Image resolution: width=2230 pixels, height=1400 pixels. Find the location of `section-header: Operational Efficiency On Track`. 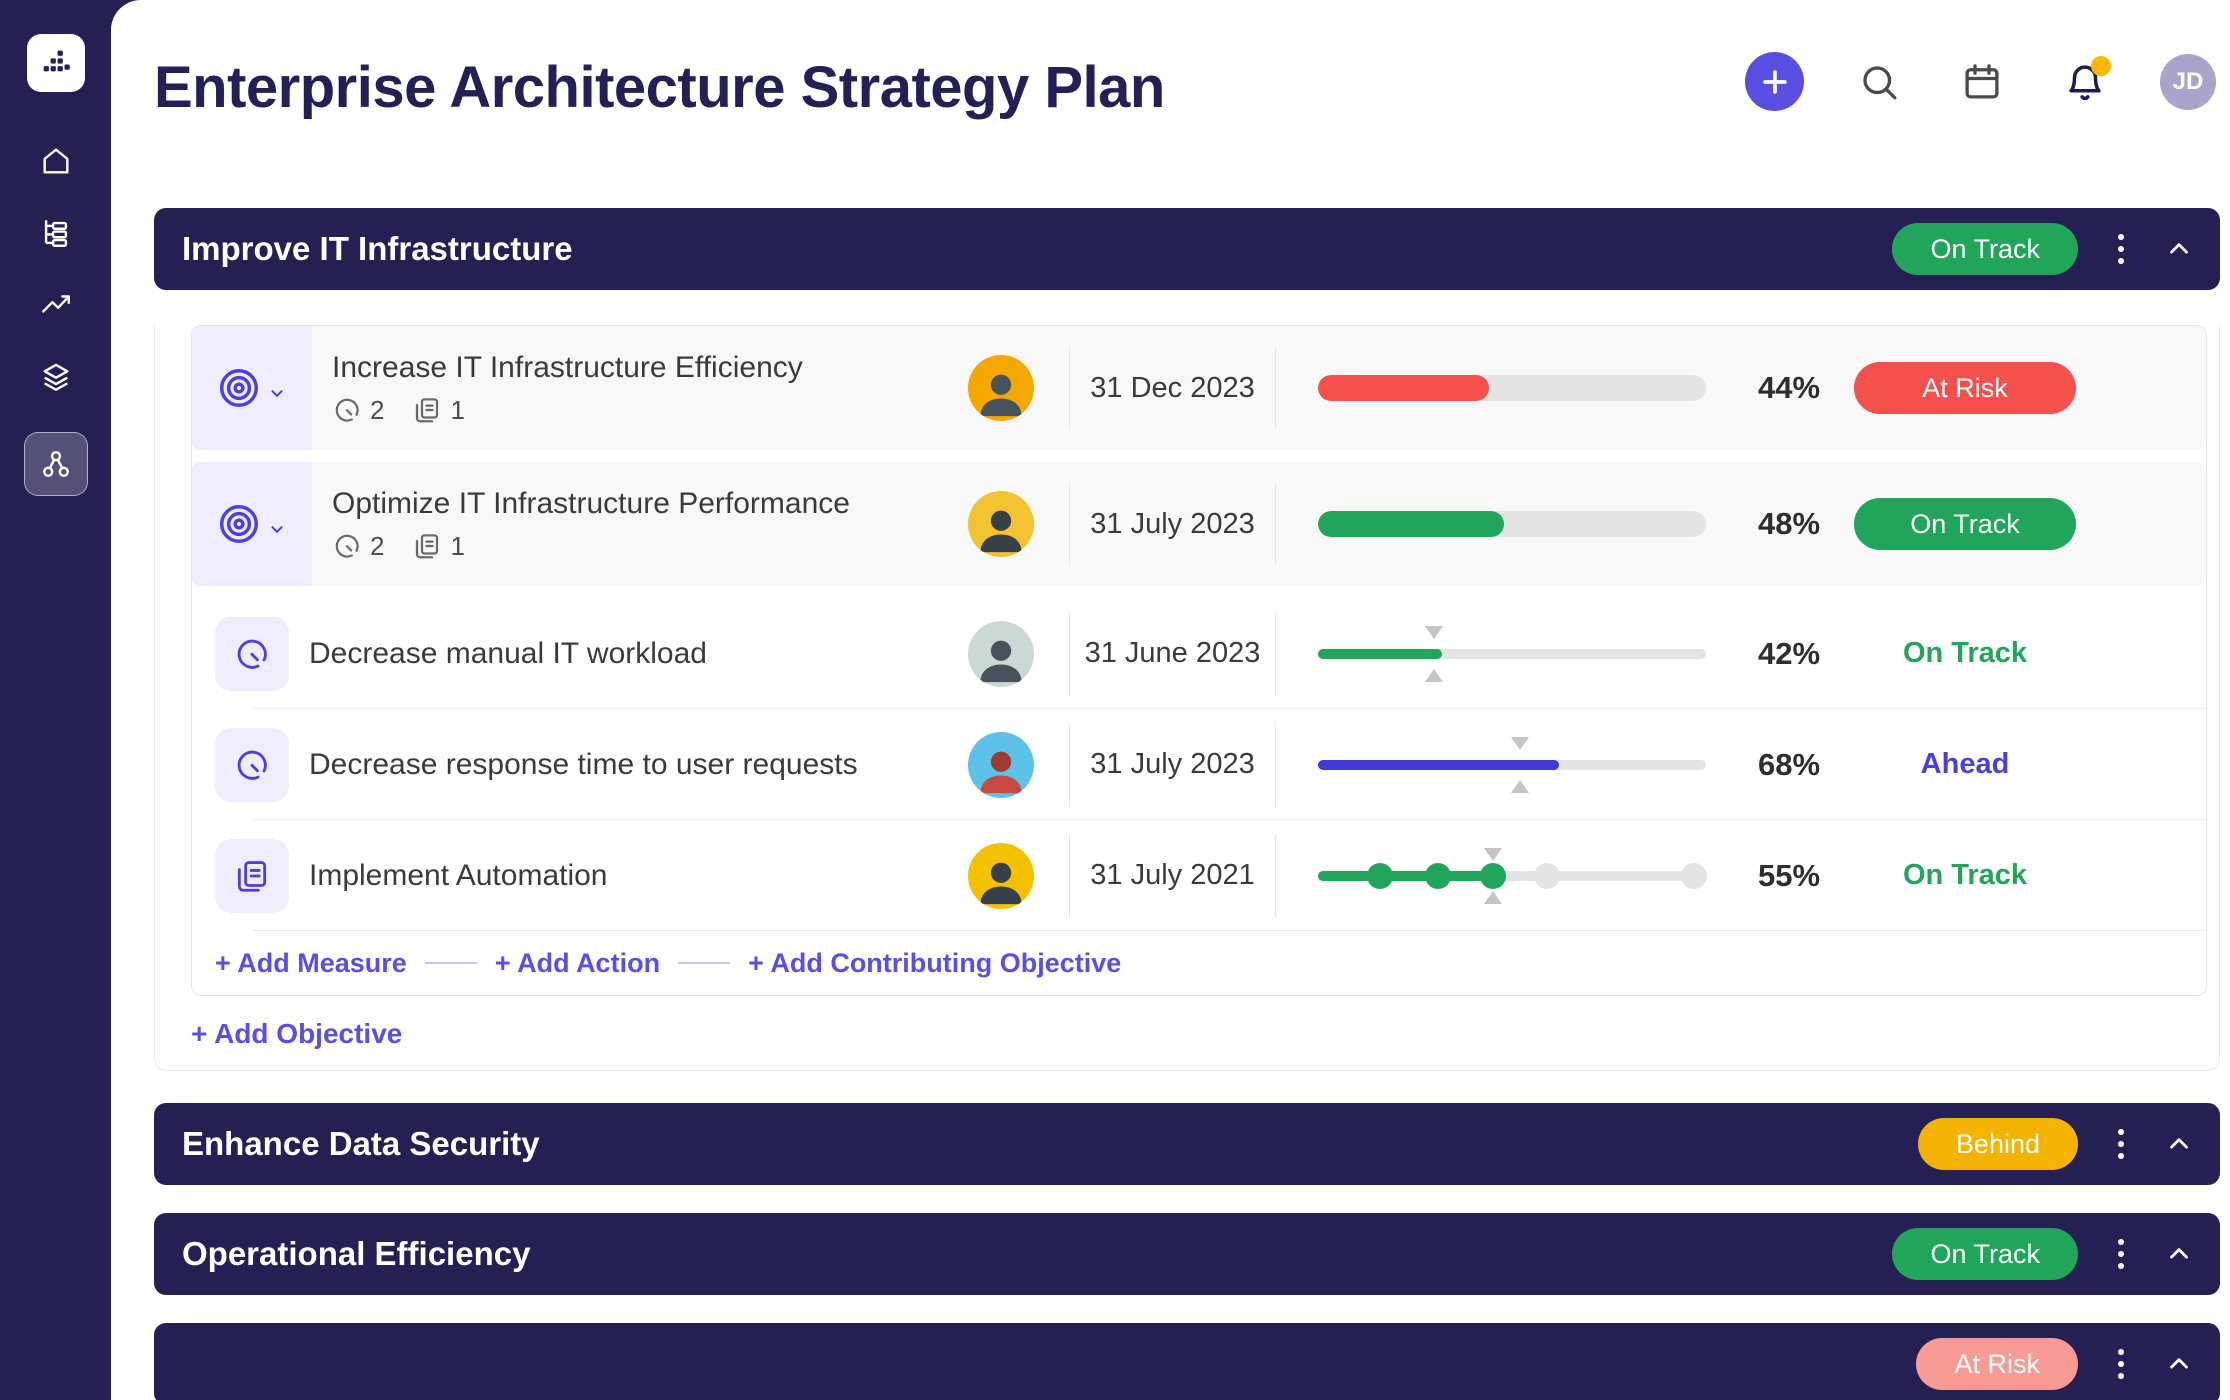

section-header: Operational Efficiency On Track is located at coordinates (1187, 1254).